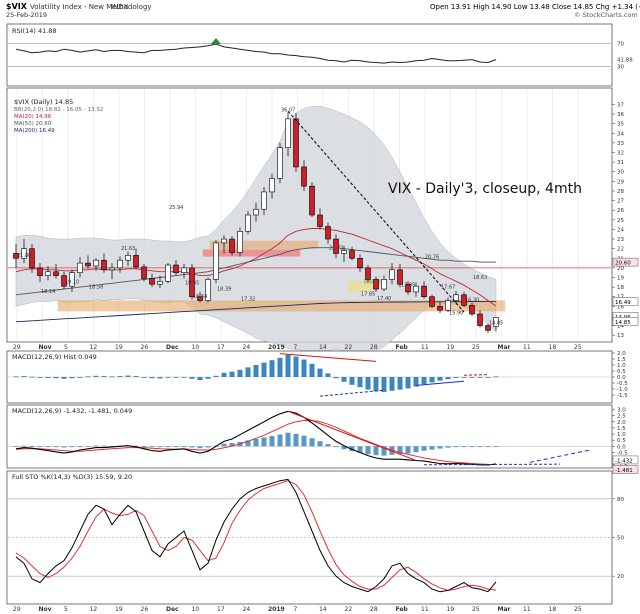  Describe the element at coordinates (621, 410) in the screenshot. I see `macd-tick-label: 3.0` at that location.